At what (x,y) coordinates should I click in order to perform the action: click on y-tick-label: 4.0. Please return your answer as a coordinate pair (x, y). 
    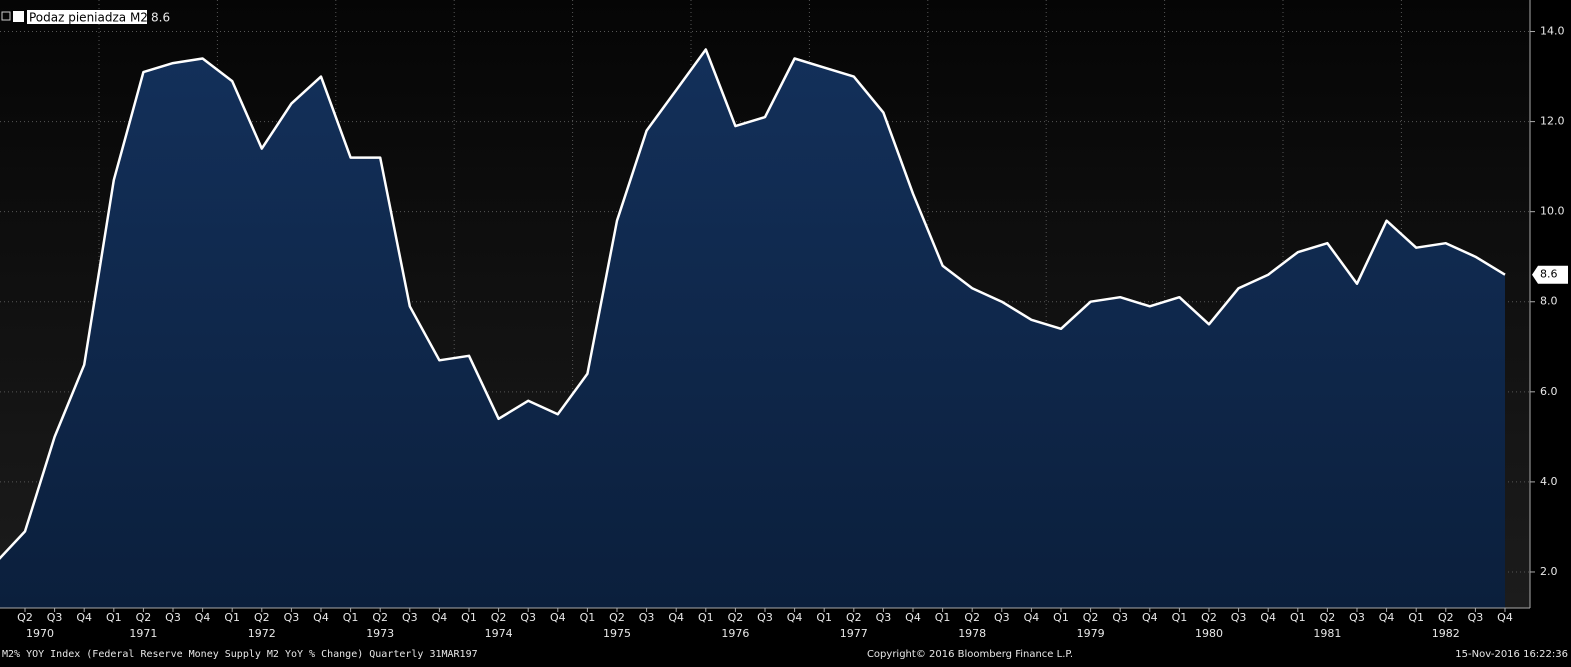
    Looking at the image, I should click on (1549, 481).